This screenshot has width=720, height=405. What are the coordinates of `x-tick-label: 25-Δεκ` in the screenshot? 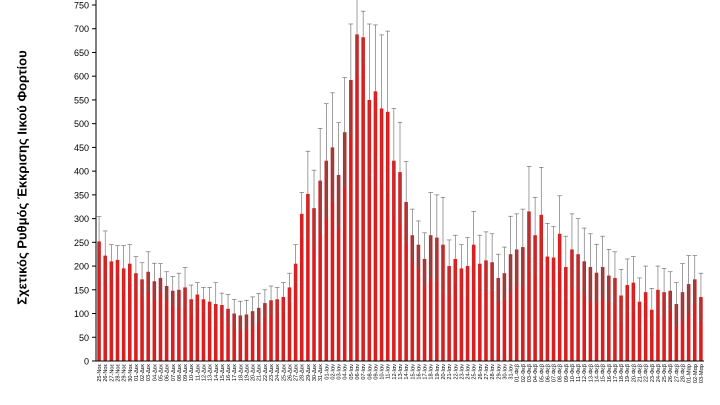 It's located at (284, 372).